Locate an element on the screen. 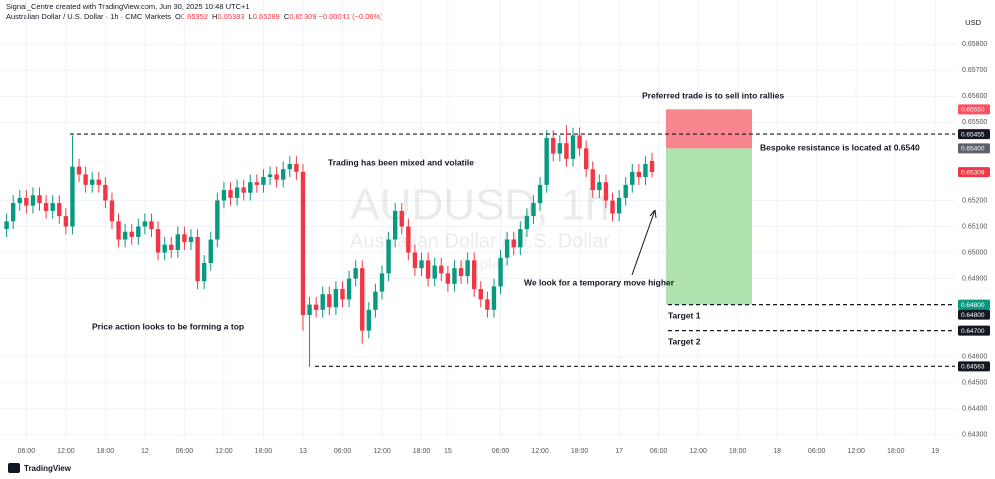 This screenshot has height=479, width=995. annotation: Target 2 is located at coordinates (684, 341).